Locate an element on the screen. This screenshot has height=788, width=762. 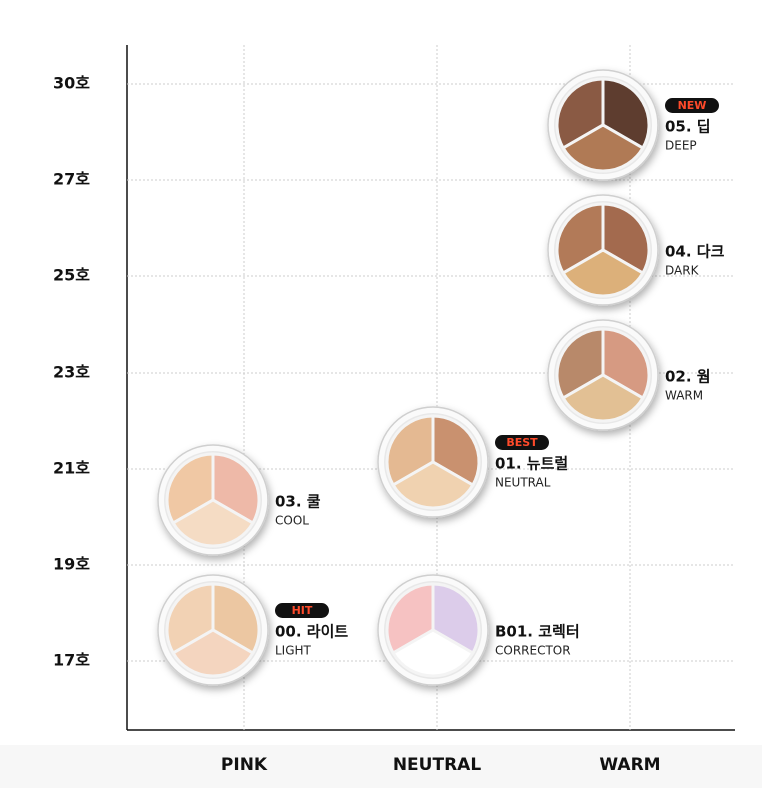
product: 03. 쿨 COOL is located at coordinates (239, 500).